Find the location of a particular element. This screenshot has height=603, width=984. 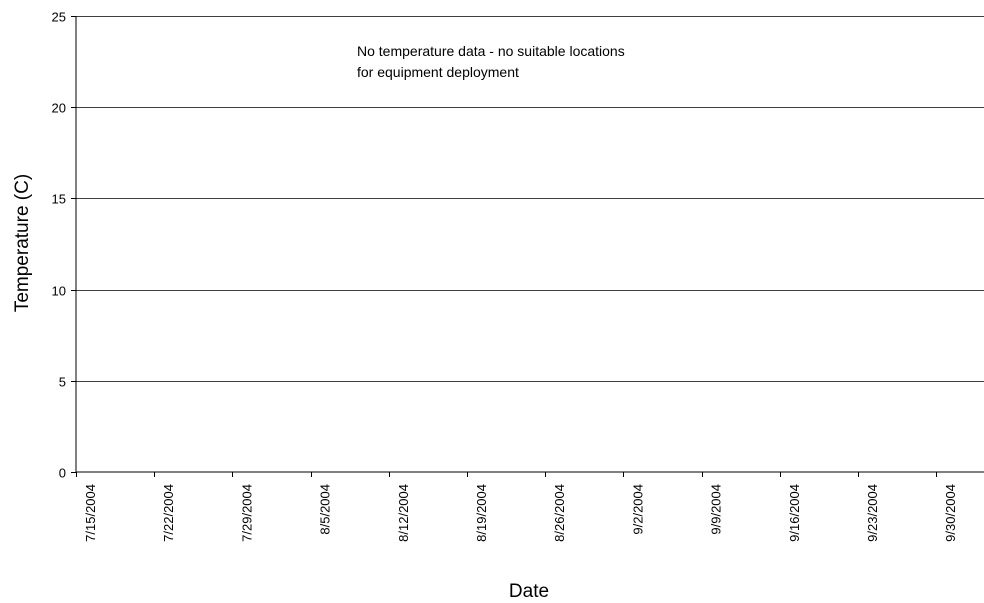

y-axis-ticks: 0 5 10 15 20 25 is located at coordinates (64, 245).